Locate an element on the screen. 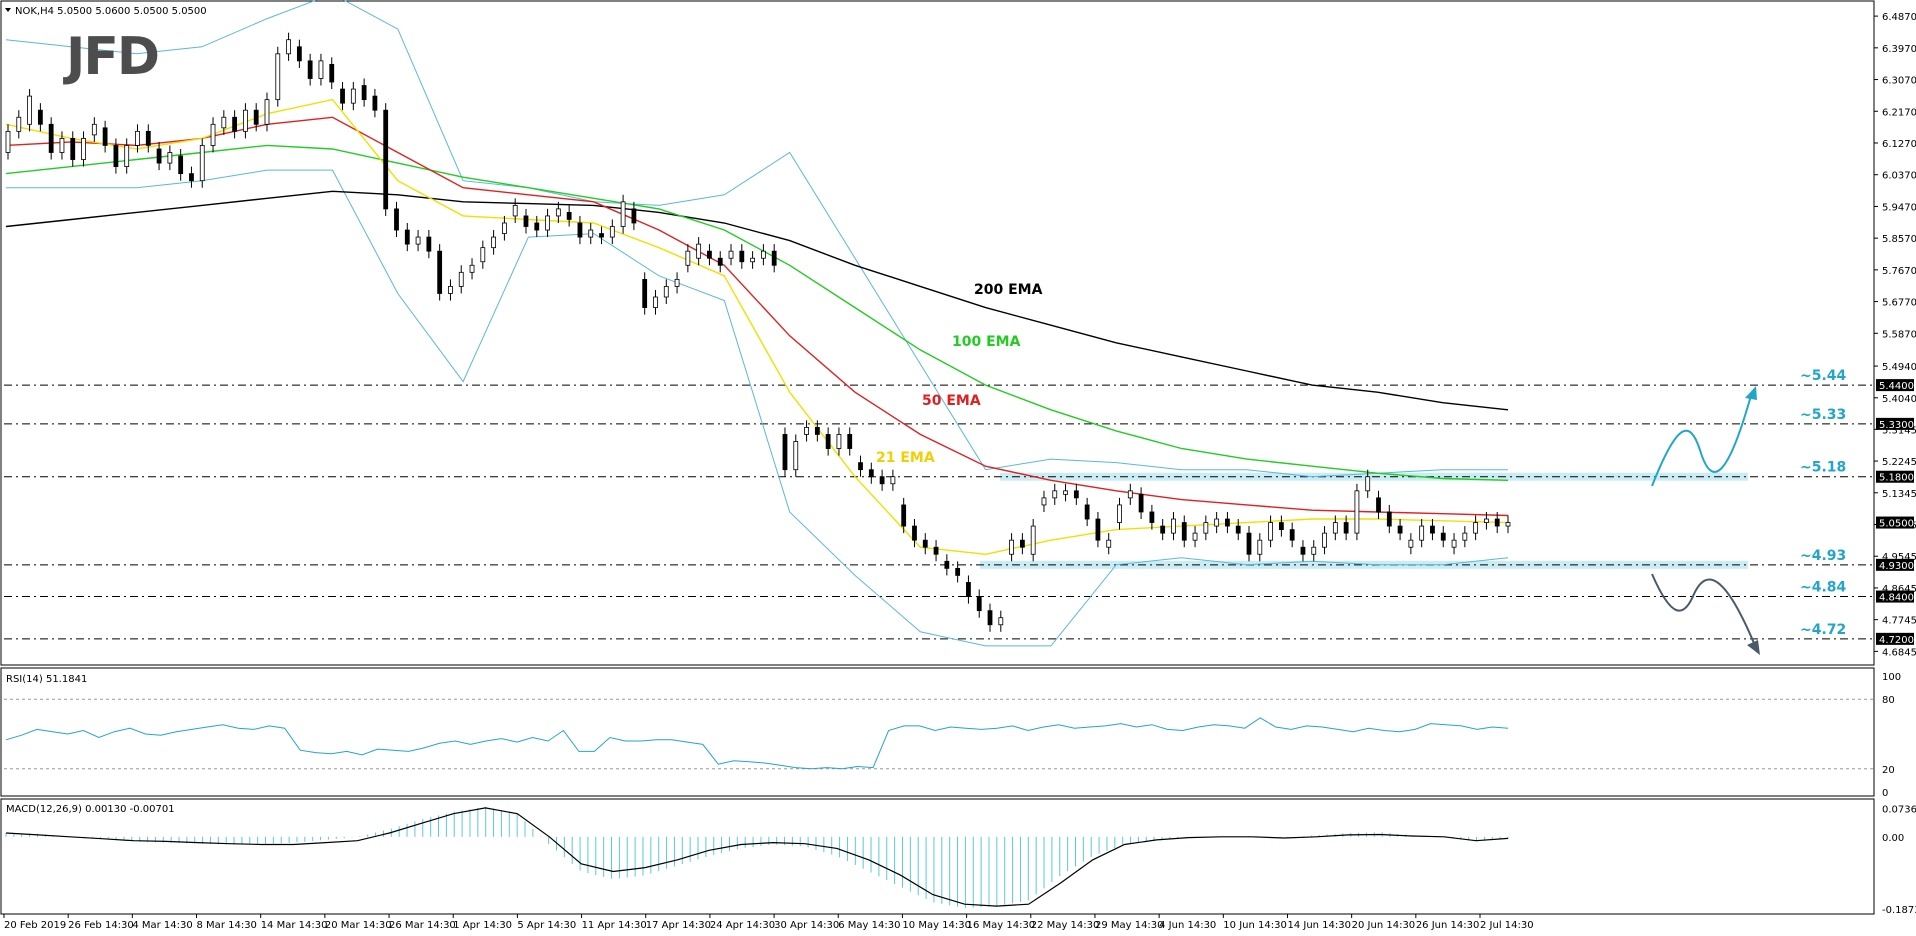  price-tick-label: 6.0370 is located at coordinates (1899, 176).